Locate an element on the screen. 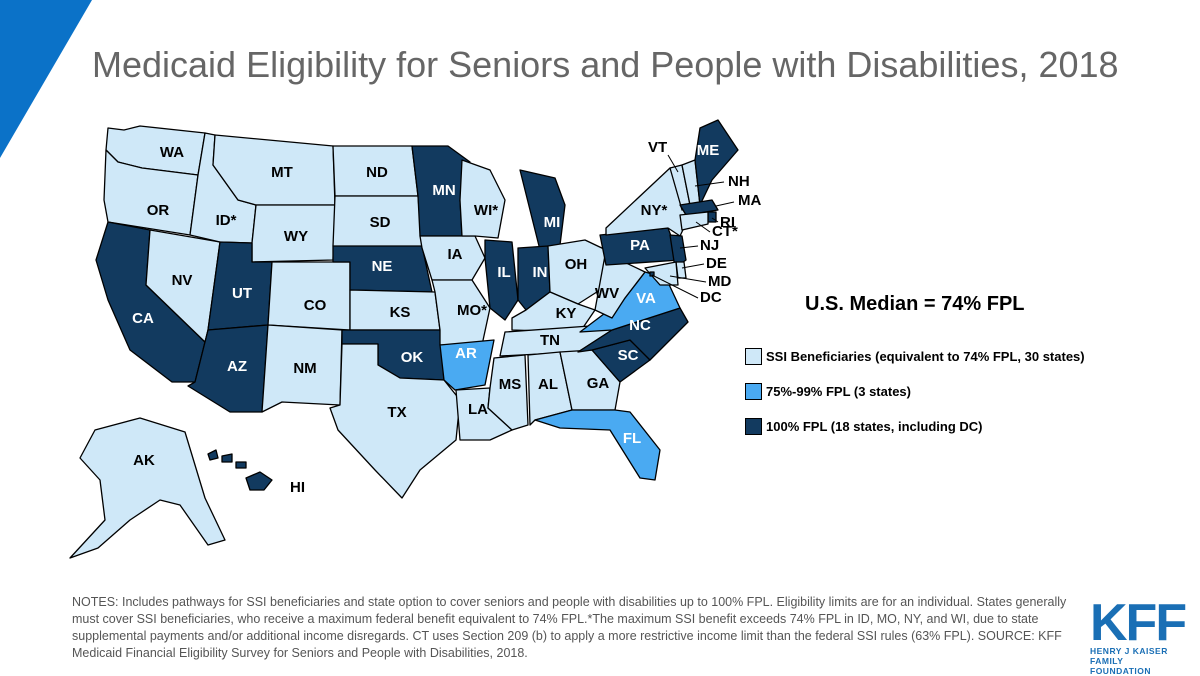 The width and height of the screenshot is (1200, 676). state-label-wy: WY is located at coordinates (296, 236).